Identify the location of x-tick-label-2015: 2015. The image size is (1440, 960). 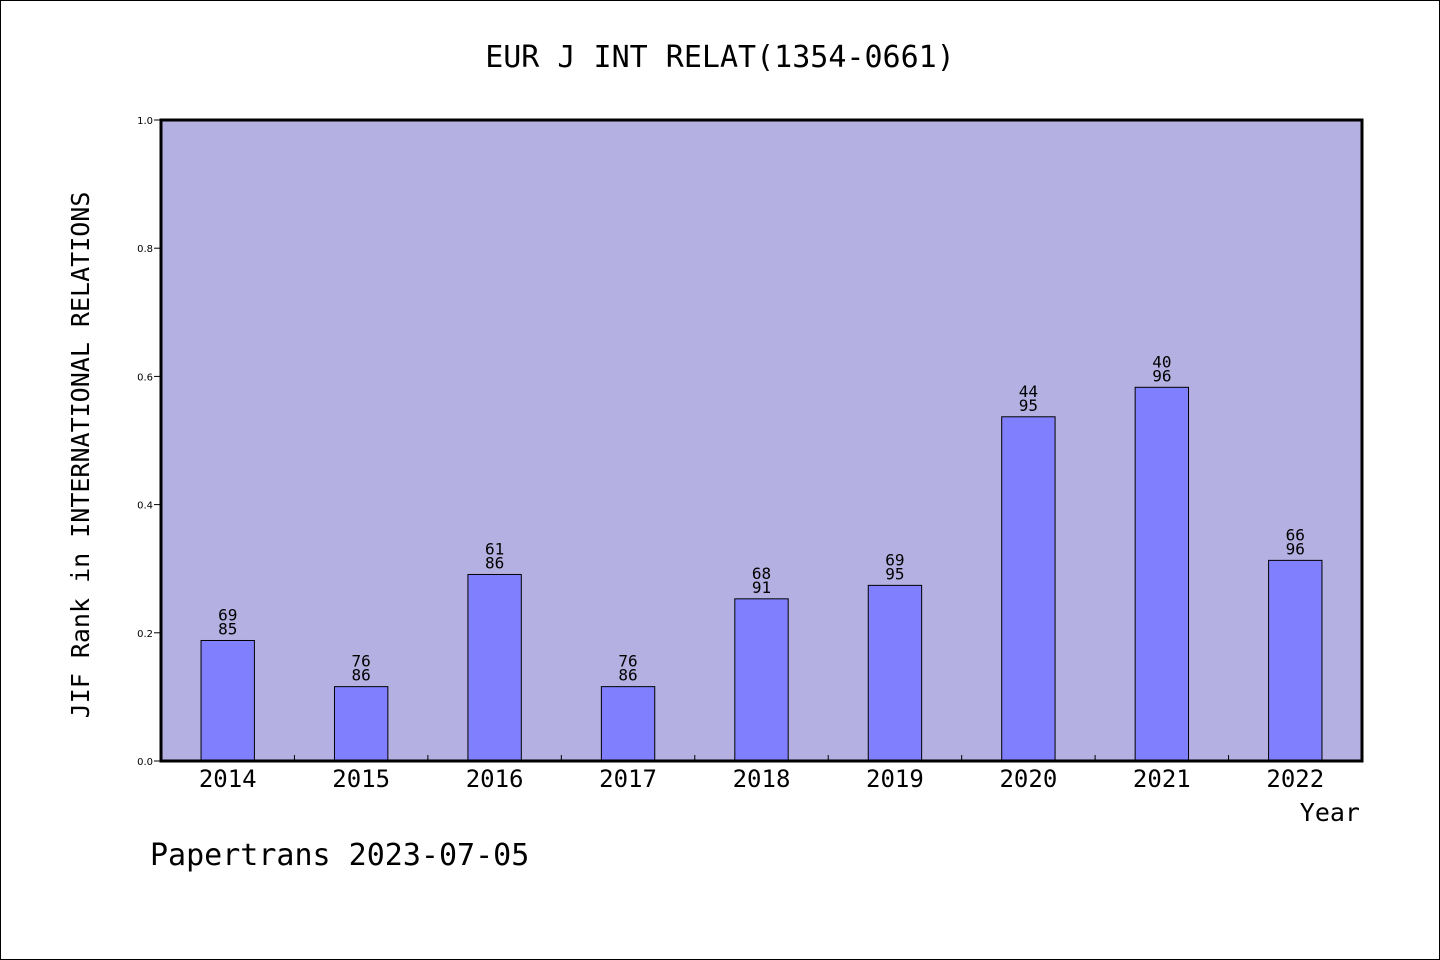
(361, 779).